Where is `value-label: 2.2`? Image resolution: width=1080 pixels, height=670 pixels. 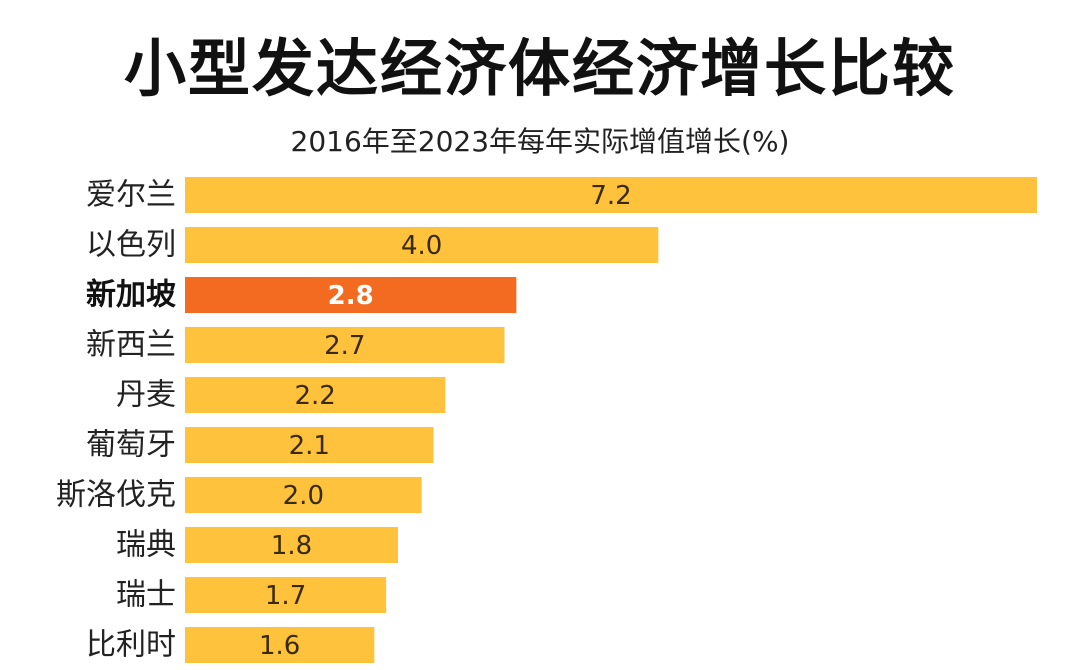
value-label: 2.2 is located at coordinates (314, 396).